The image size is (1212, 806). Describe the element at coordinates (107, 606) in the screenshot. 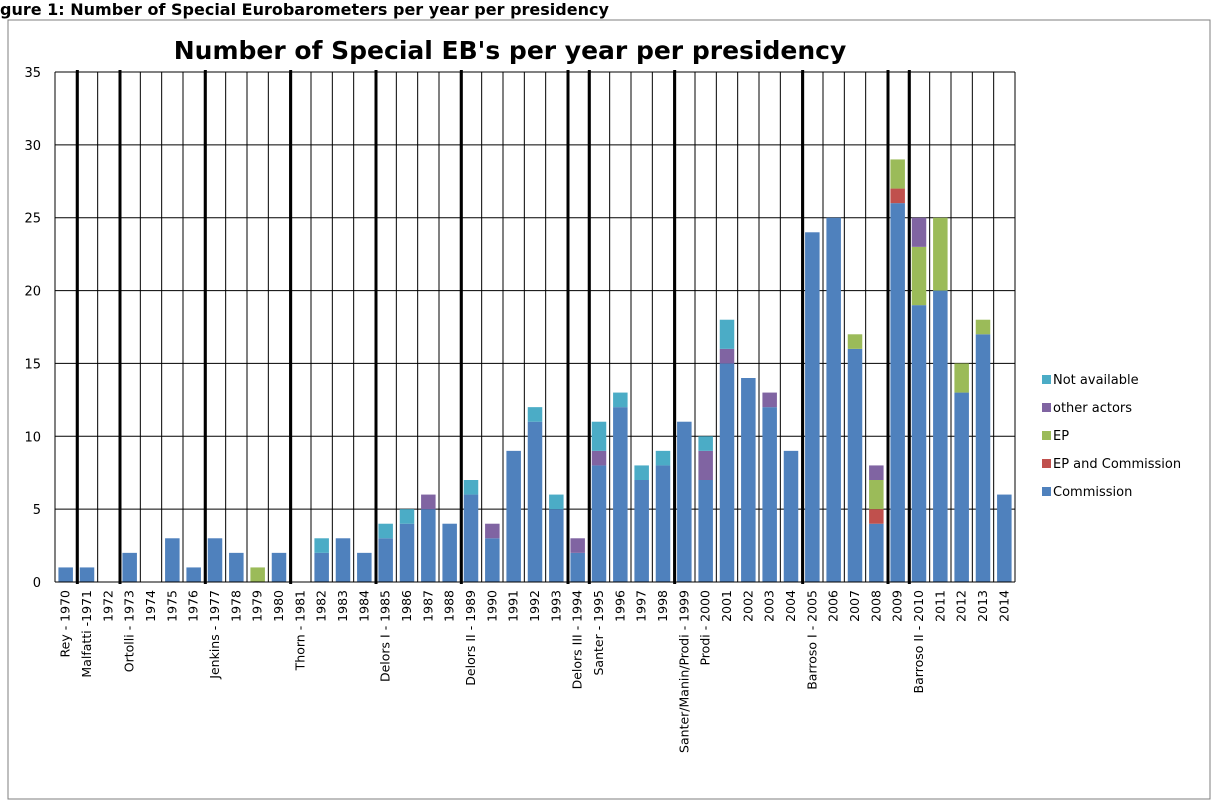

I see `x-tick-label: 1972` at that location.